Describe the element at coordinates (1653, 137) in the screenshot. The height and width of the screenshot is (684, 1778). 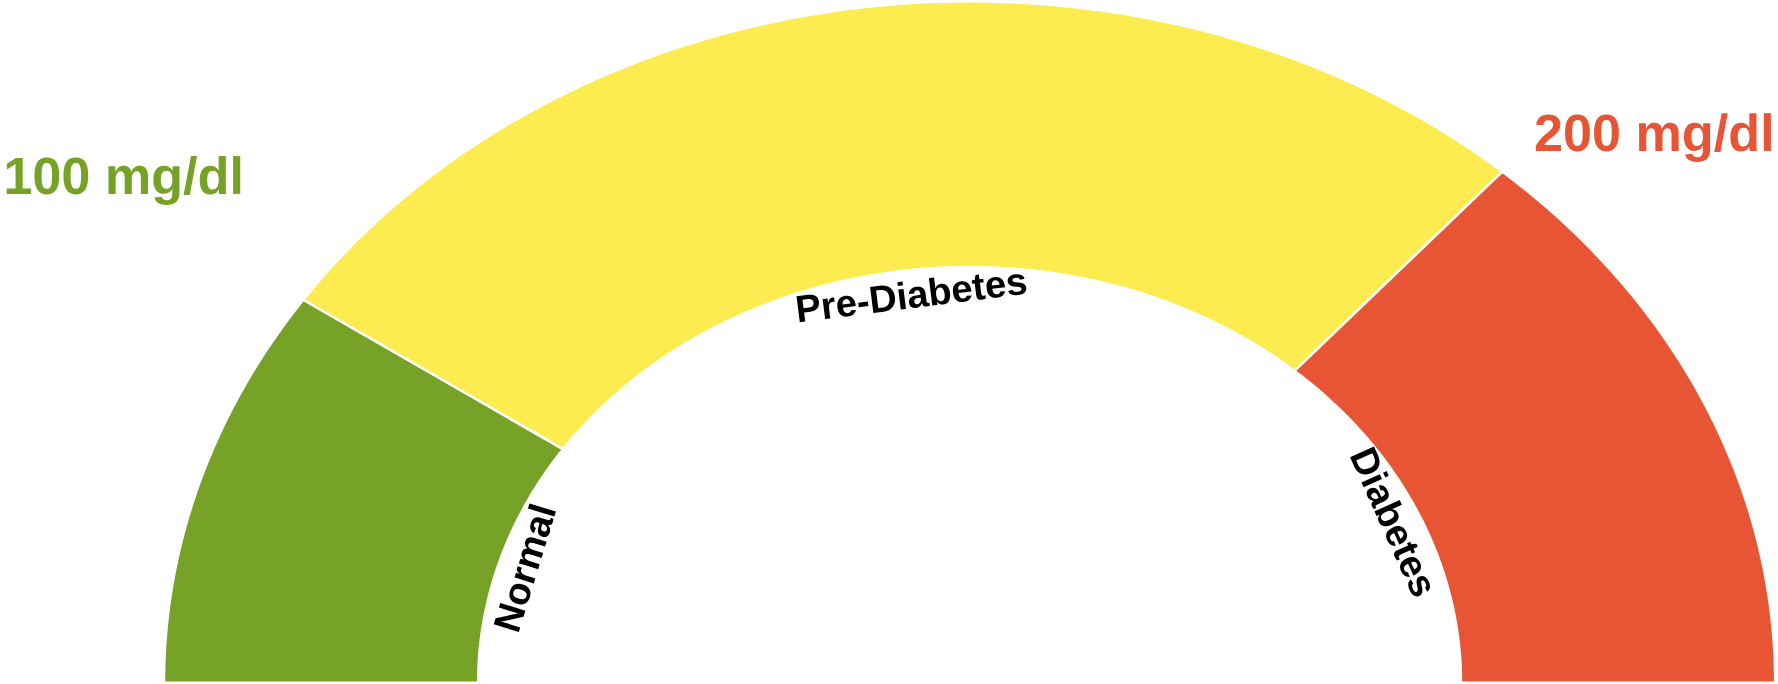
I see `text: 200 mg/dl` at that location.